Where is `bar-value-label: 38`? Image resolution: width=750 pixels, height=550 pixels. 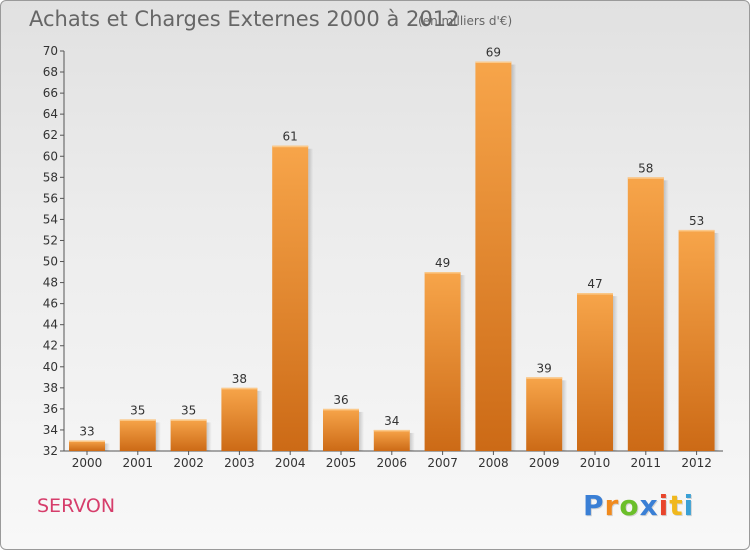 bar-value-label: 38 is located at coordinates (239, 379).